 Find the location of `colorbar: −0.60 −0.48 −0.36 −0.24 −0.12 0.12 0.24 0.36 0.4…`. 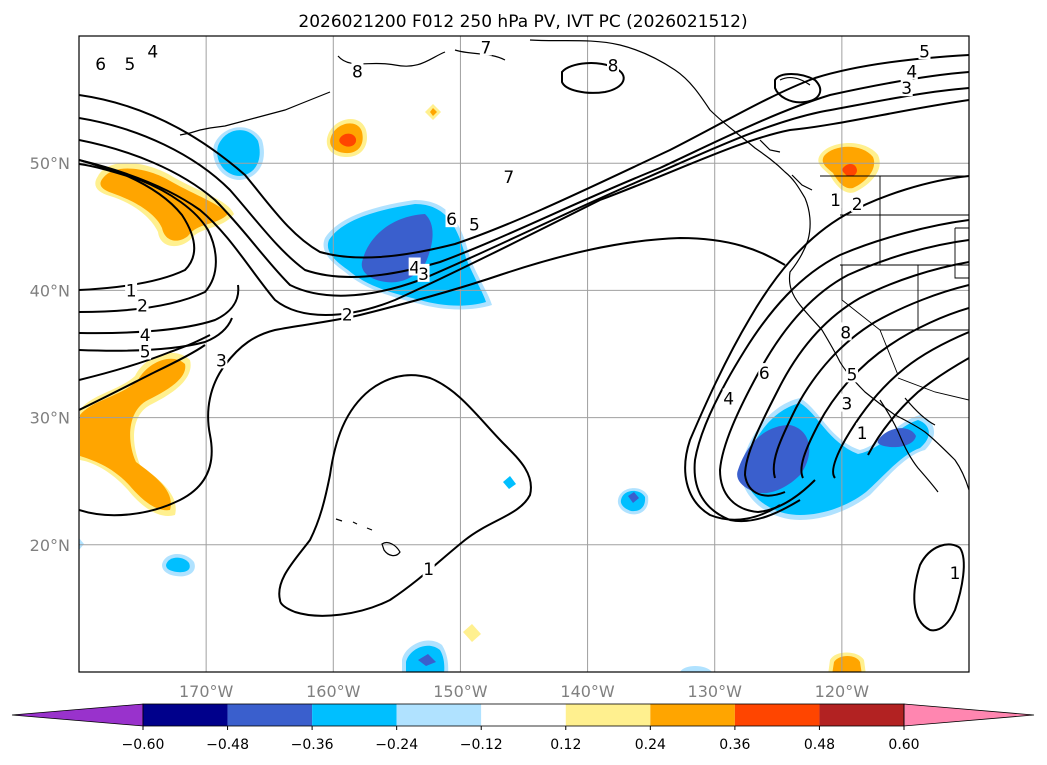

colorbar: −0.60 −0.48 −0.36 −0.24 −0.12 0.12 0.24 0.36 0.4… is located at coordinates (523, 728).